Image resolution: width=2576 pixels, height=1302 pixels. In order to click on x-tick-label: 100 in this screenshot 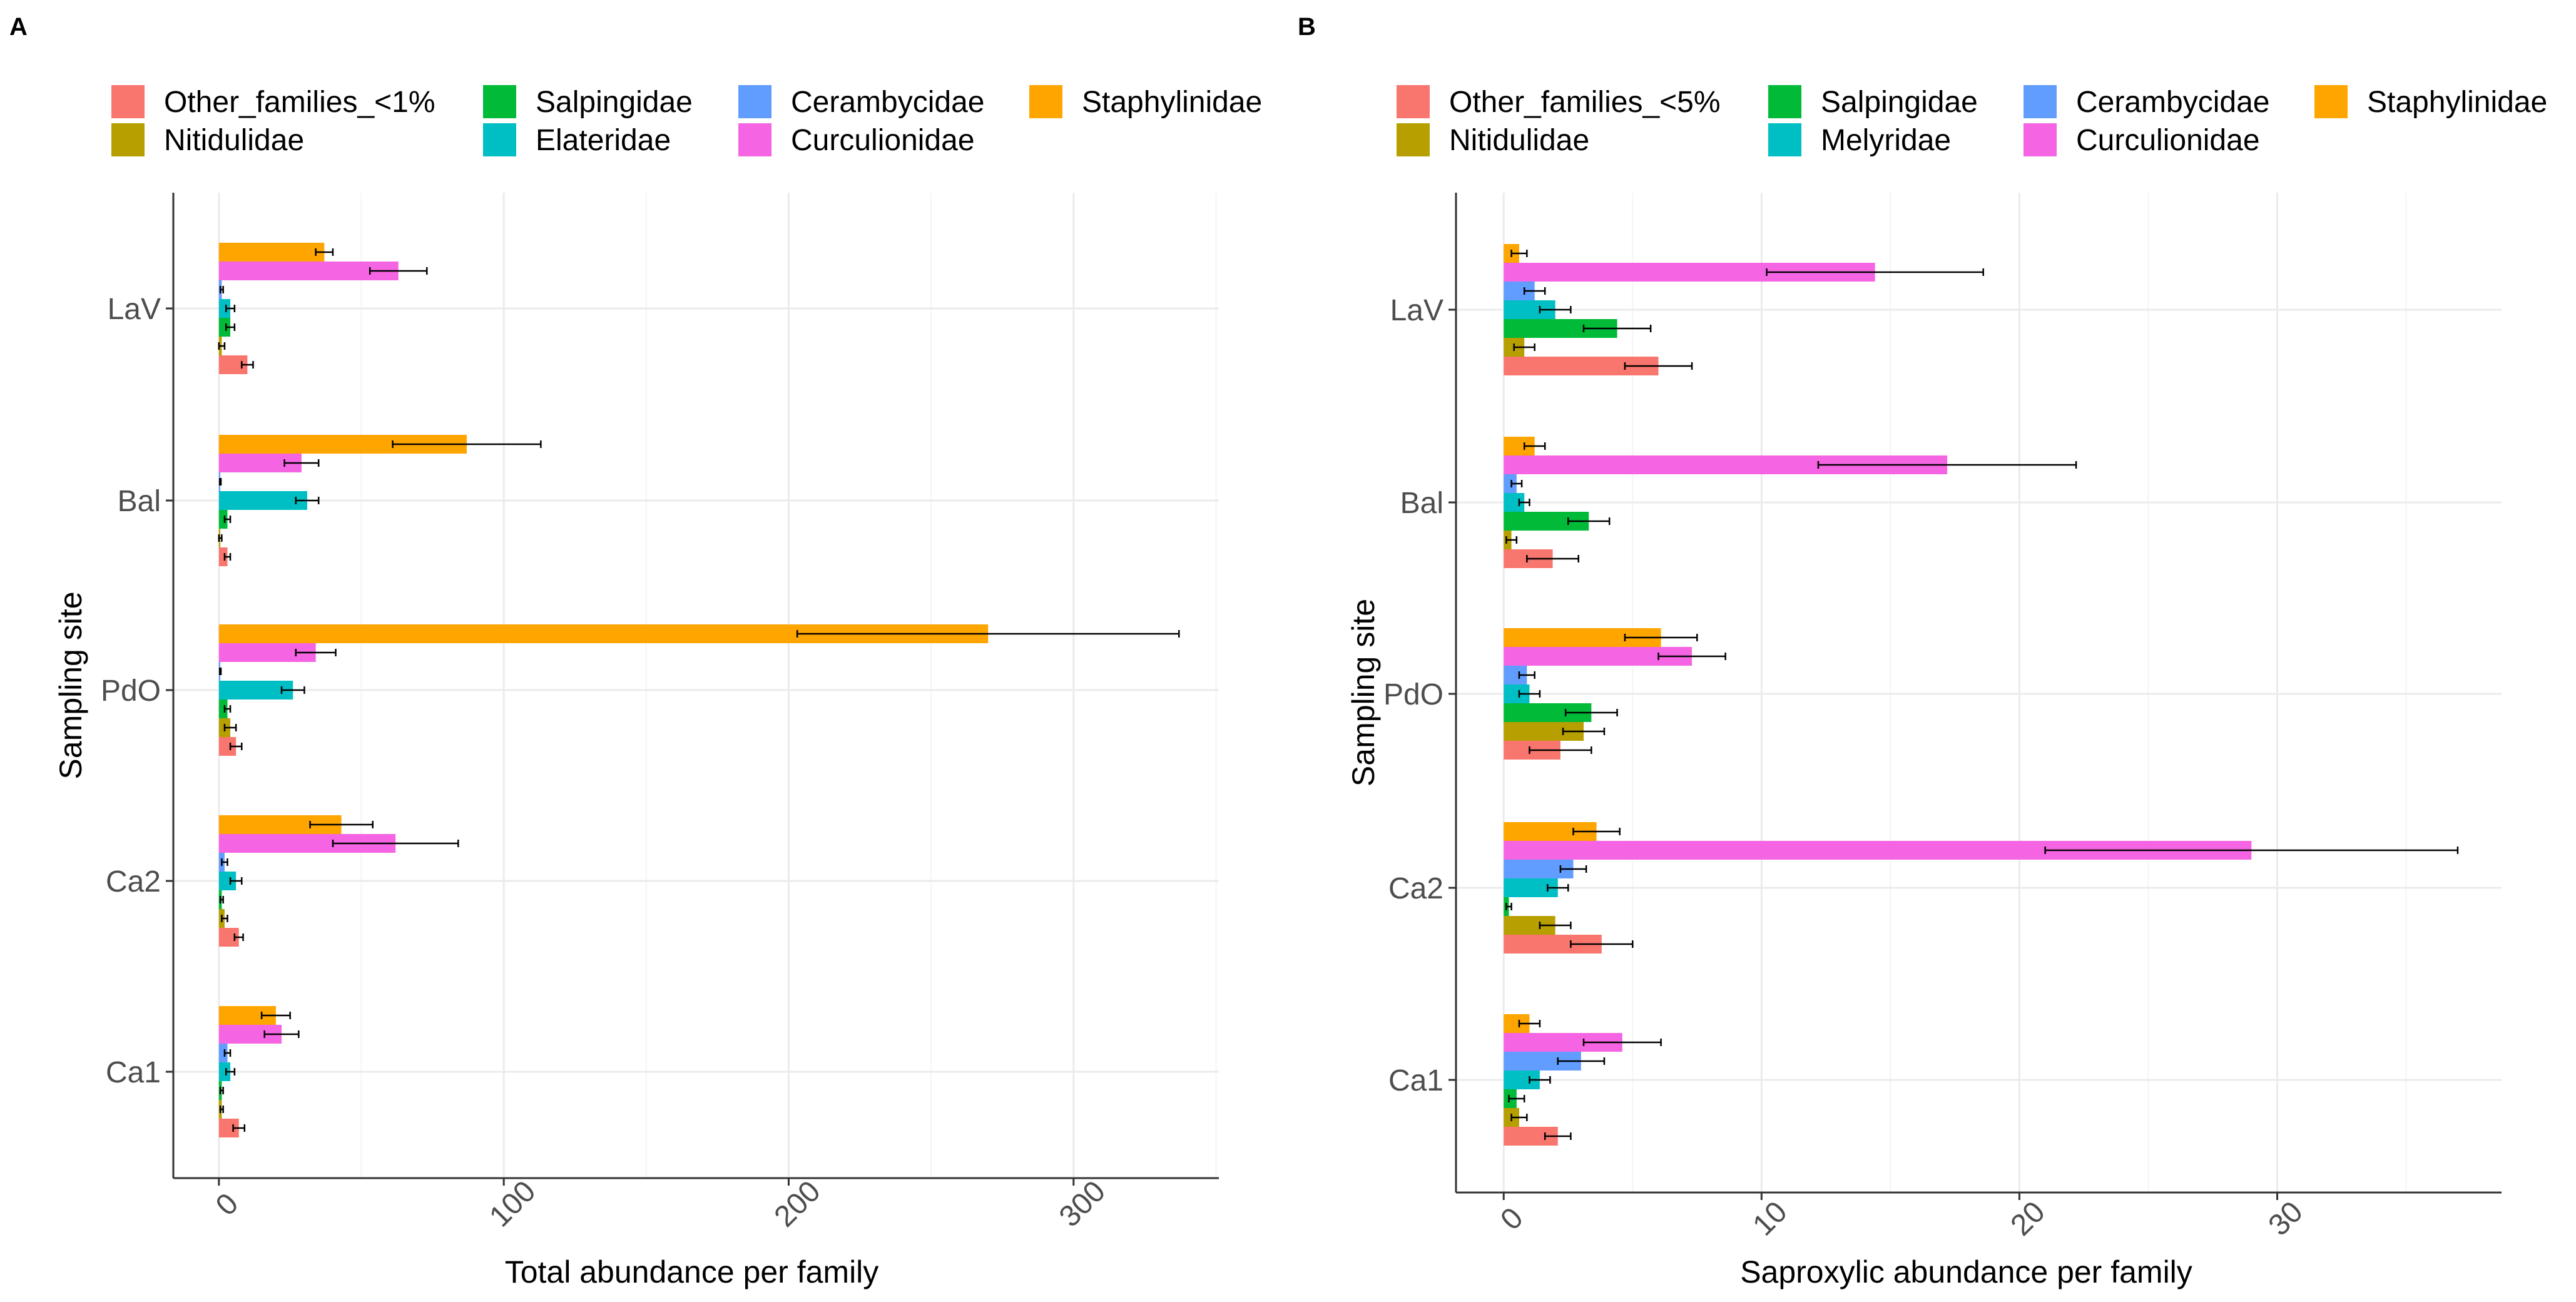, I will do `click(512, 1203)`.